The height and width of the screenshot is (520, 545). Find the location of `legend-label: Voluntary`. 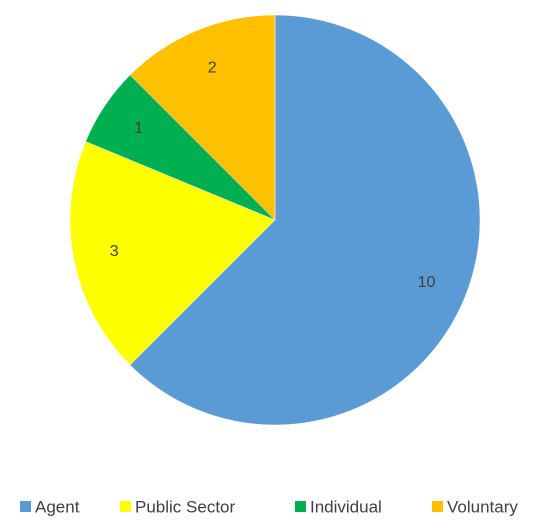

legend-label: Voluntary is located at coordinates (482, 506).